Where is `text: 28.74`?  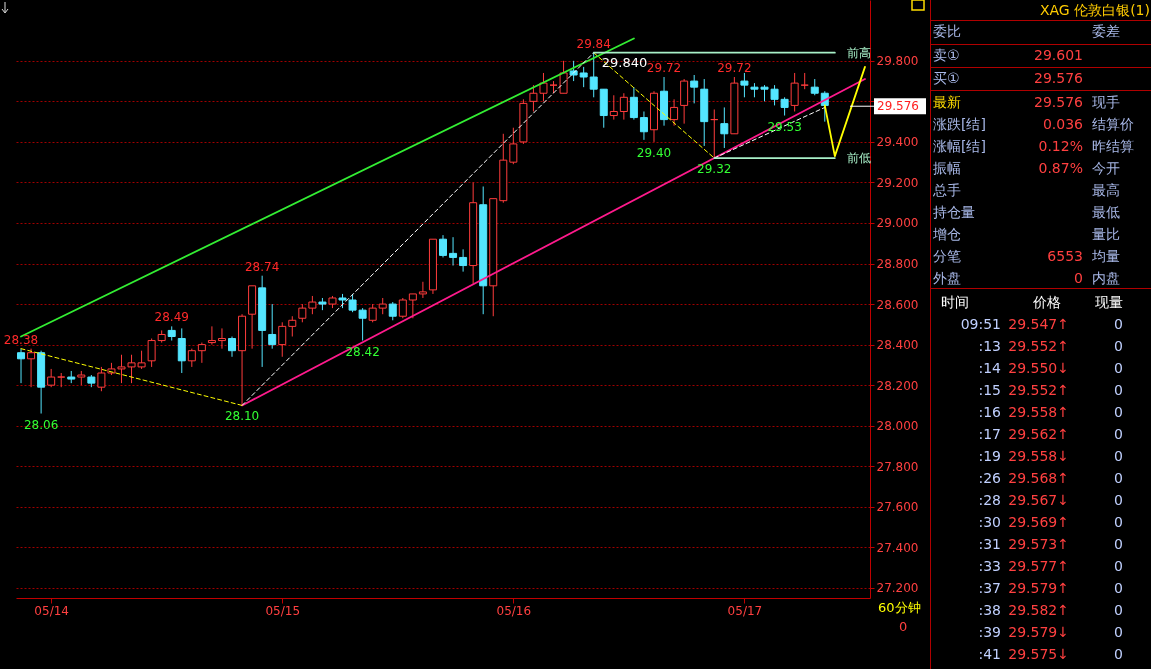 text: 28.74 is located at coordinates (262, 266).